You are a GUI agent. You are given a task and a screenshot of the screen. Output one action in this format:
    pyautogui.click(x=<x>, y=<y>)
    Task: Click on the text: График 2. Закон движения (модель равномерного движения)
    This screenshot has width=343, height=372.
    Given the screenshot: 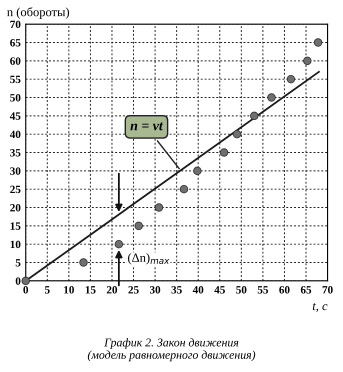 What is the action you would take?
    pyautogui.click(x=172, y=350)
    